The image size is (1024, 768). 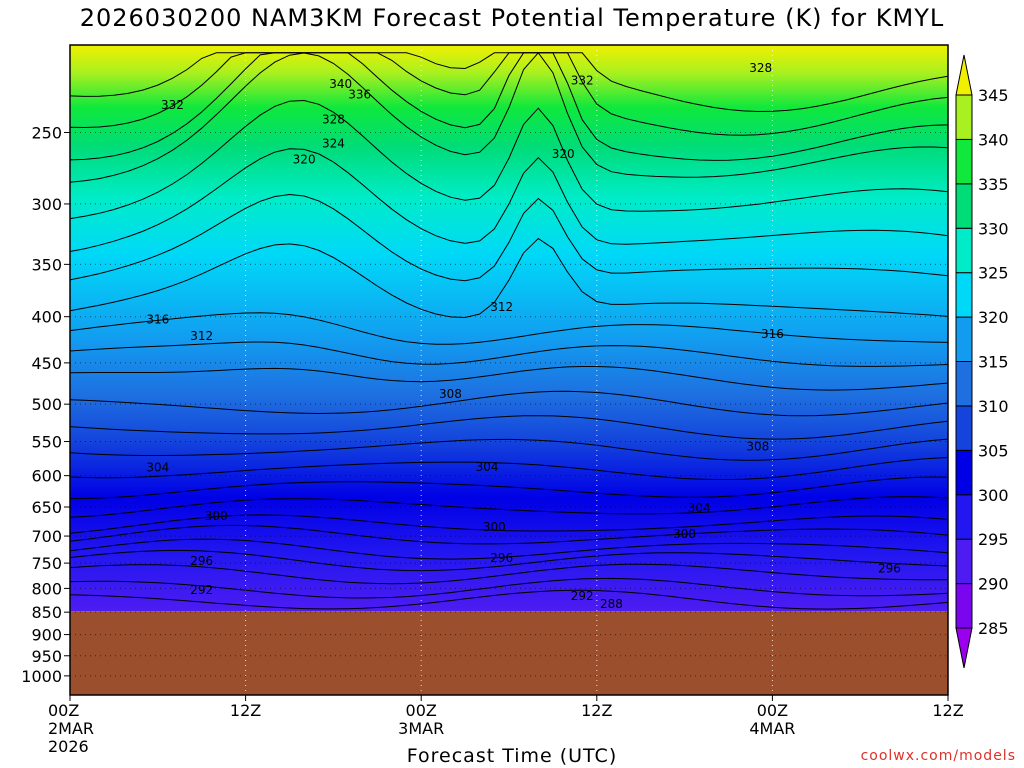 I want to click on y-tick-label: 1000, so click(x=41, y=676).